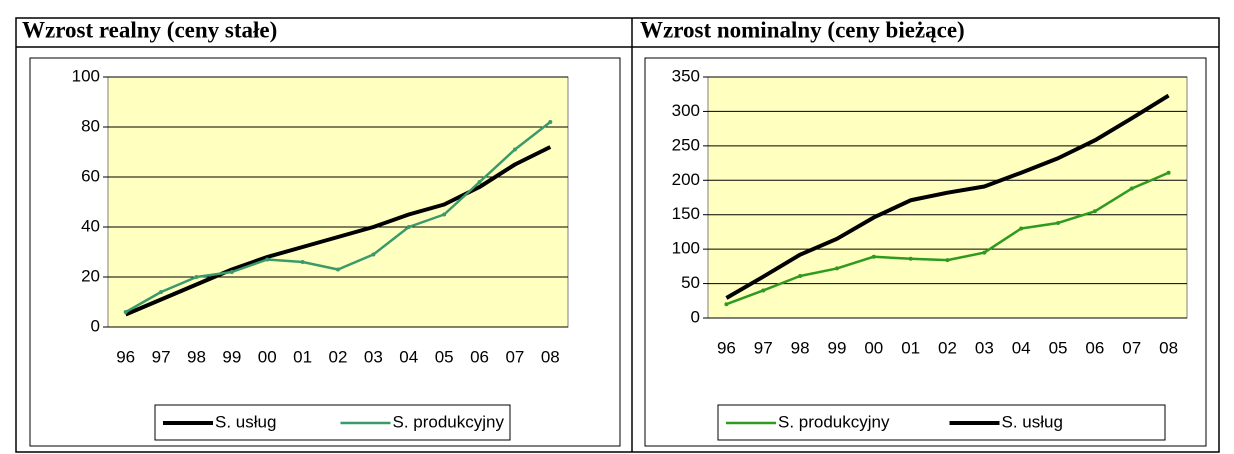 This screenshot has height=454, width=1234. Describe the element at coordinates (90, 275) in the screenshot. I see `y-tick-label: 20` at that location.